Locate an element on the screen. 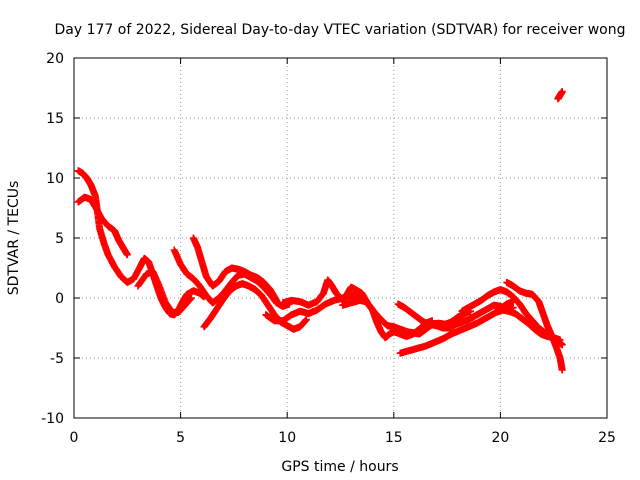 This screenshot has height=480, width=640. y-tick-labels: -10 -5 0 5 10 15 20 is located at coordinates (52, 239).